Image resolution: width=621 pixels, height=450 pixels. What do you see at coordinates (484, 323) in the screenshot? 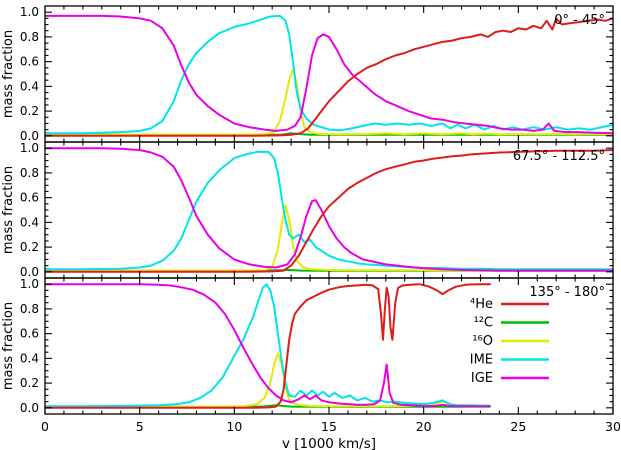
I see `legend-label: ¹²C` at bounding box center [484, 323].